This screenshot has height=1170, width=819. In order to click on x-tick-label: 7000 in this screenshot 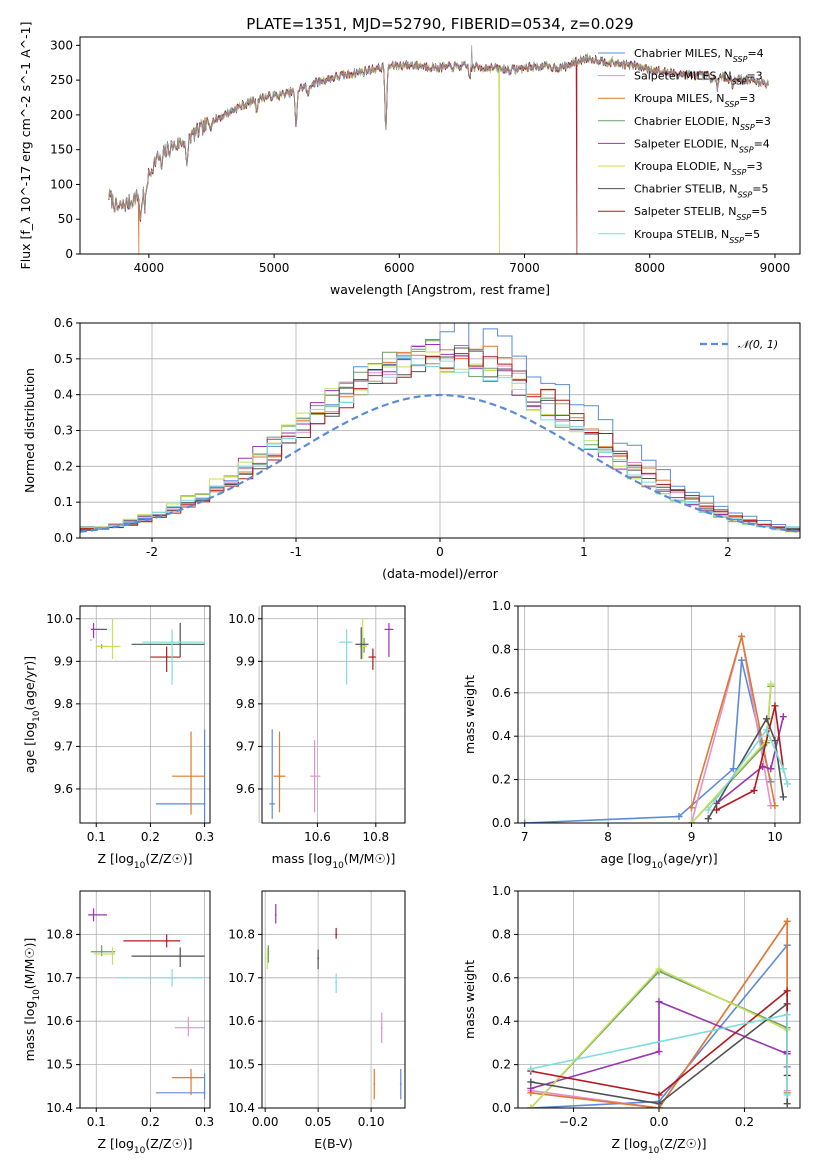, I will do `click(524, 268)`.